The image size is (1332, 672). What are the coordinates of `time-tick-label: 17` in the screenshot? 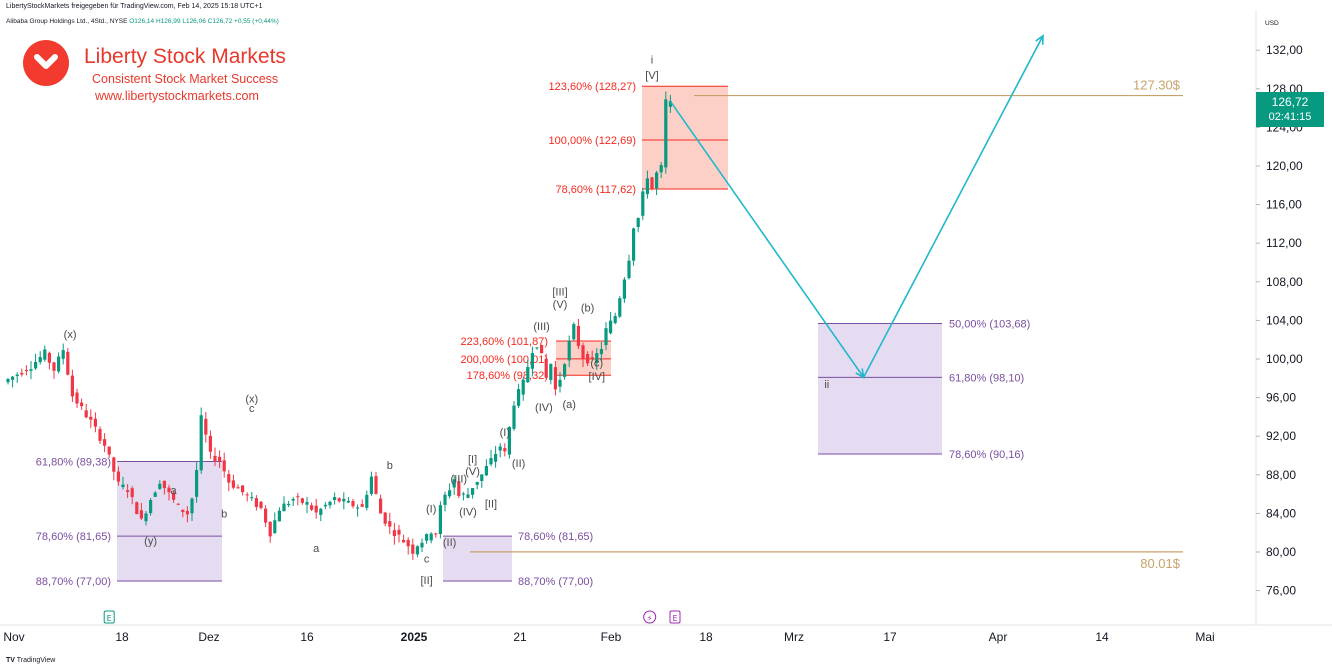 It's located at (890, 637).